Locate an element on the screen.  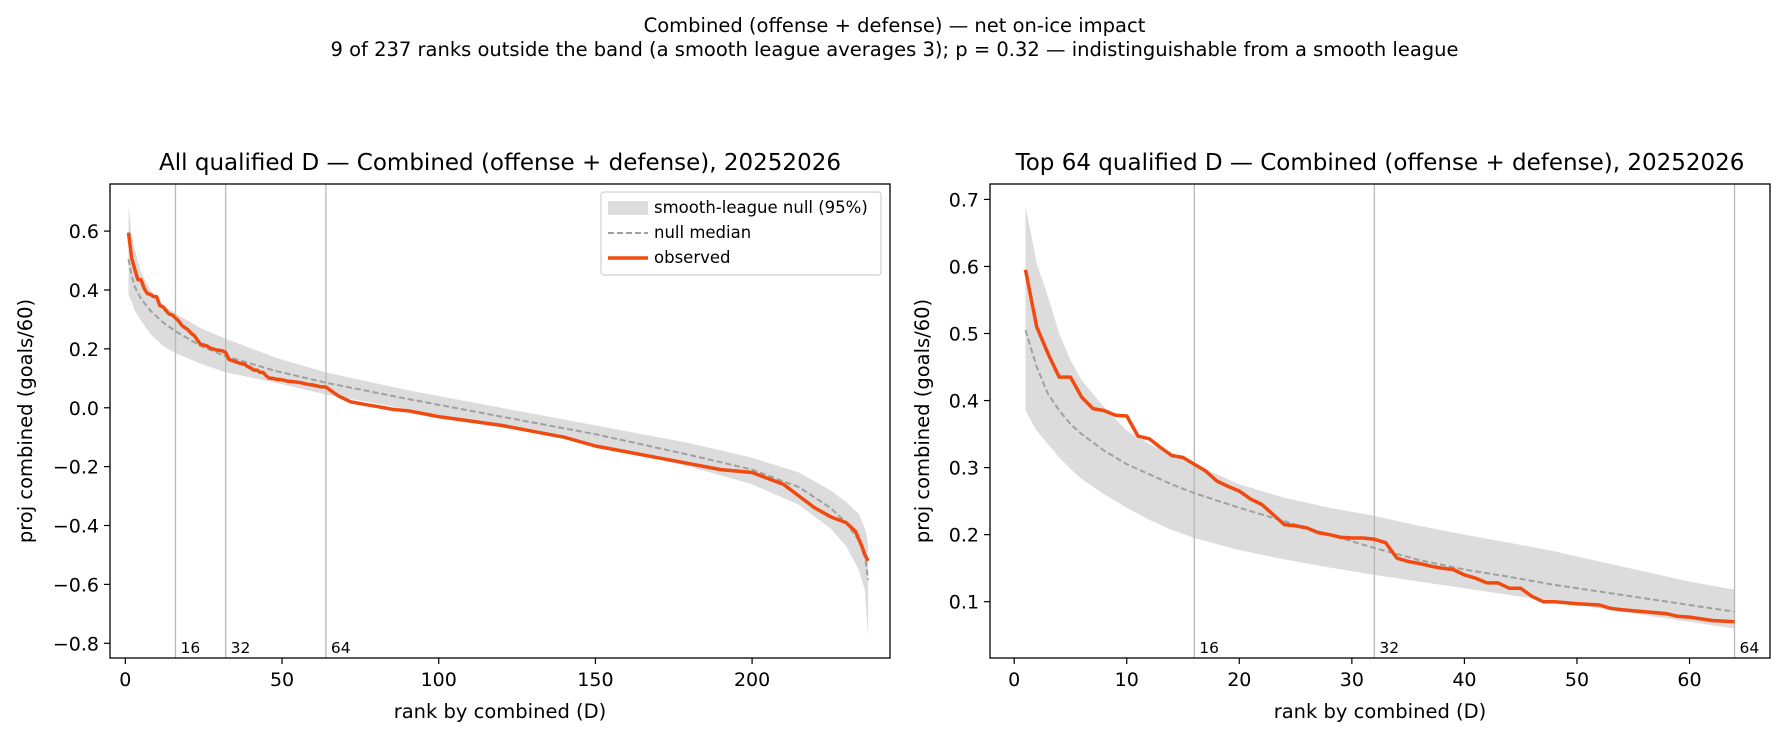
x-tick-label: 30 is located at coordinates (1352, 680).